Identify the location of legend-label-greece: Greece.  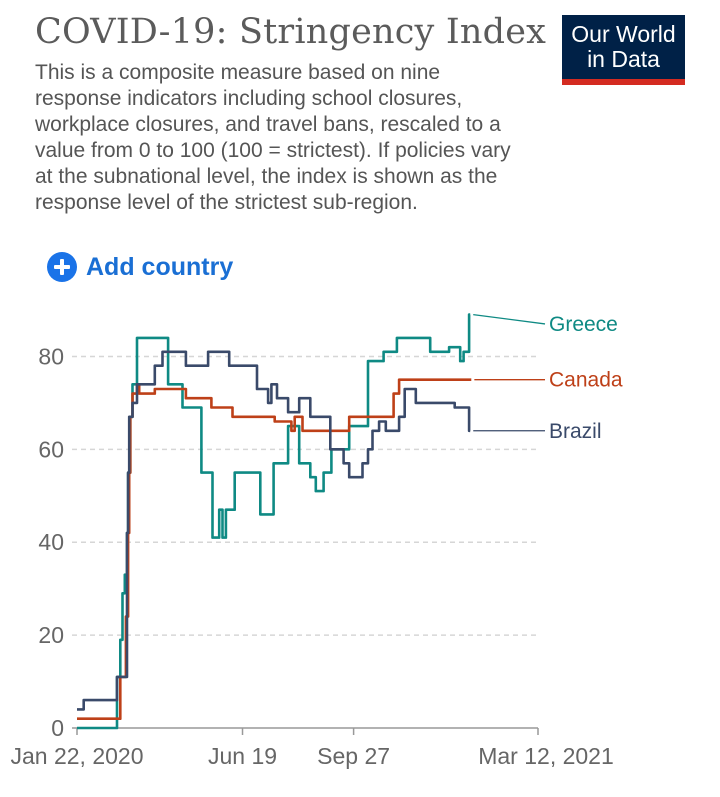
(583, 324).